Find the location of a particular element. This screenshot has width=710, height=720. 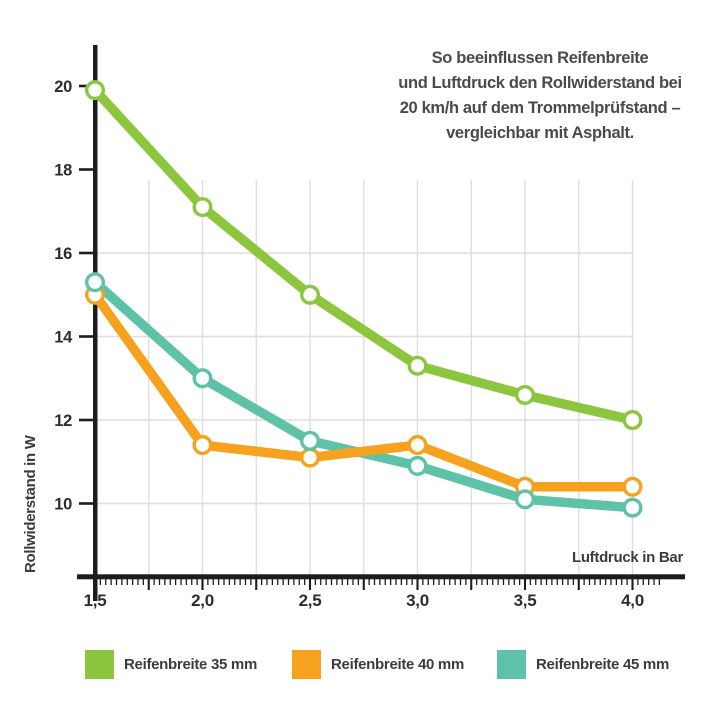

x-tick-label: 1,5 is located at coordinates (95, 600).